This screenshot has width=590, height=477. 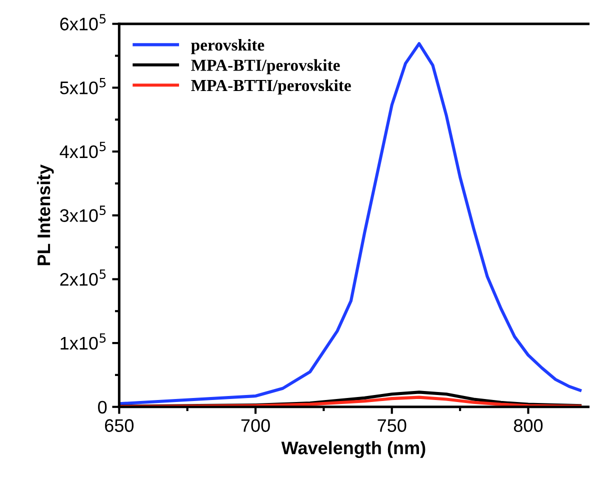 What do you see at coordinates (83, 341) in the screenshot?
I see `y-tick-label: 1x10$^{5}$` at bounding box center [83, 341].